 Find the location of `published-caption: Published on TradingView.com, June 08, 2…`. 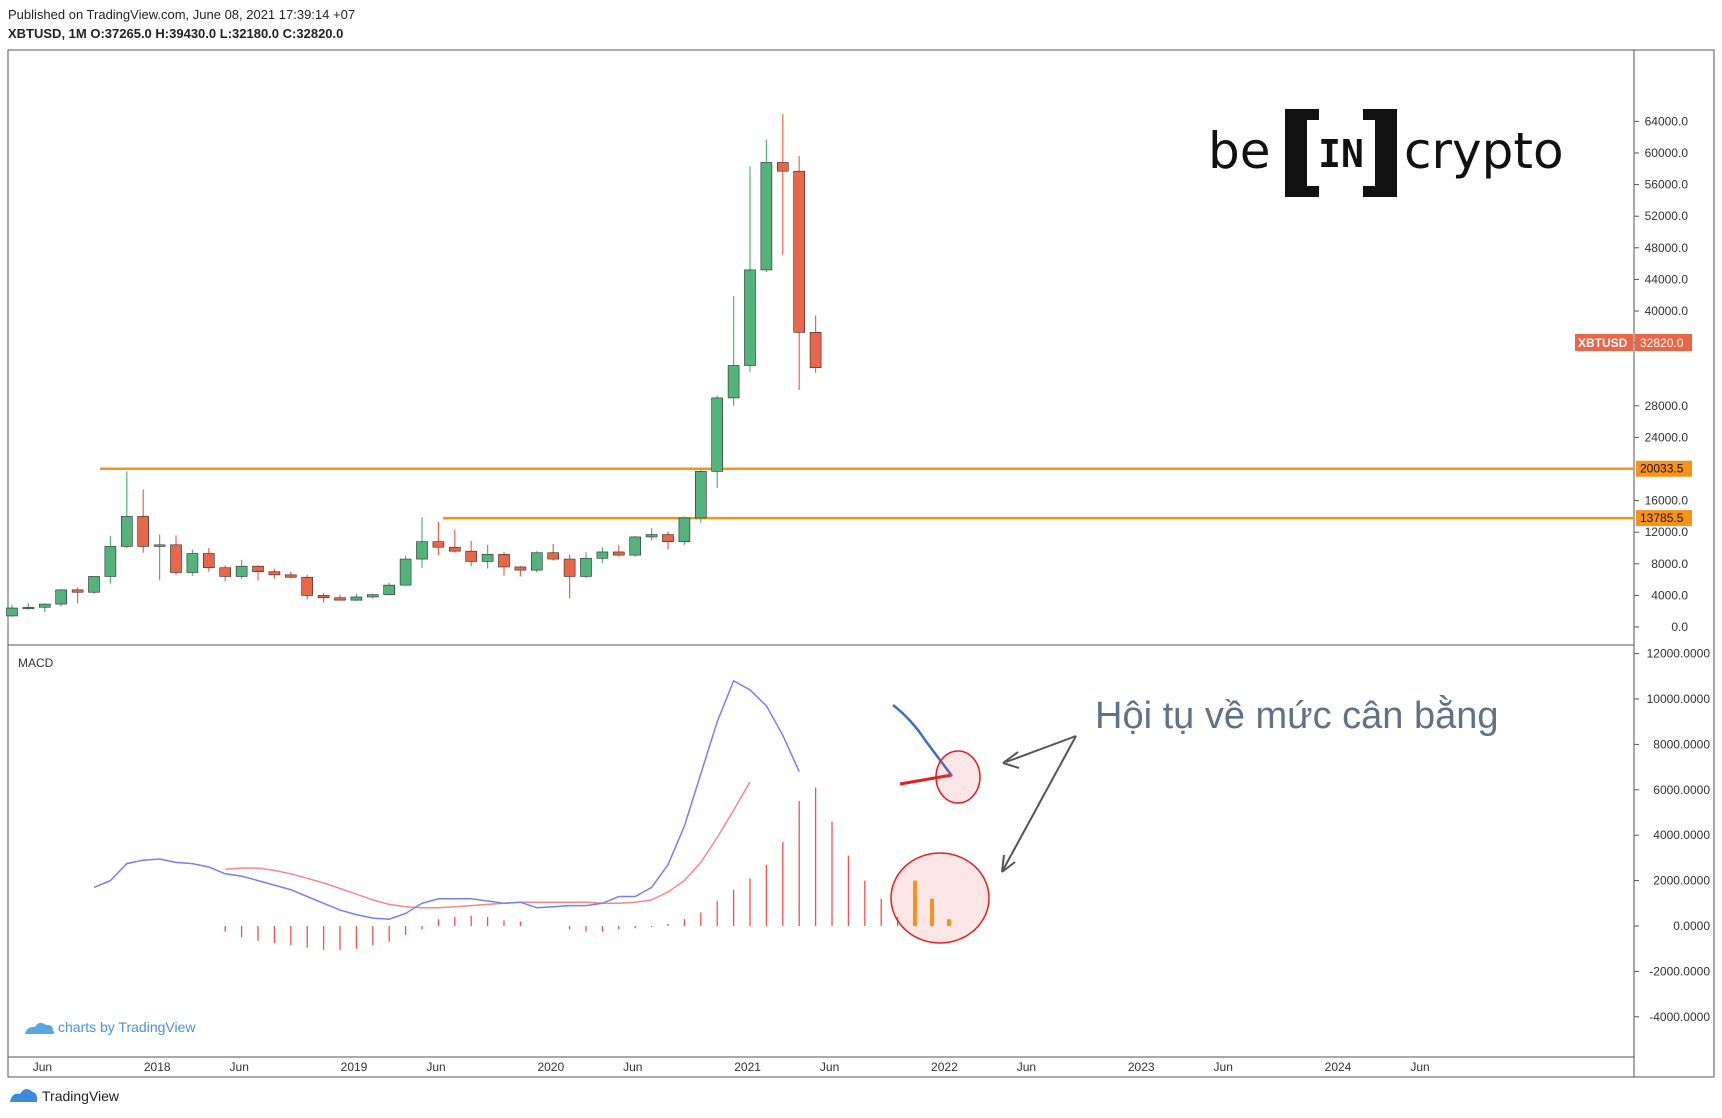

published-caption: Published on TradingView.com, June 08, 2… is located at coordinates (182, 14).